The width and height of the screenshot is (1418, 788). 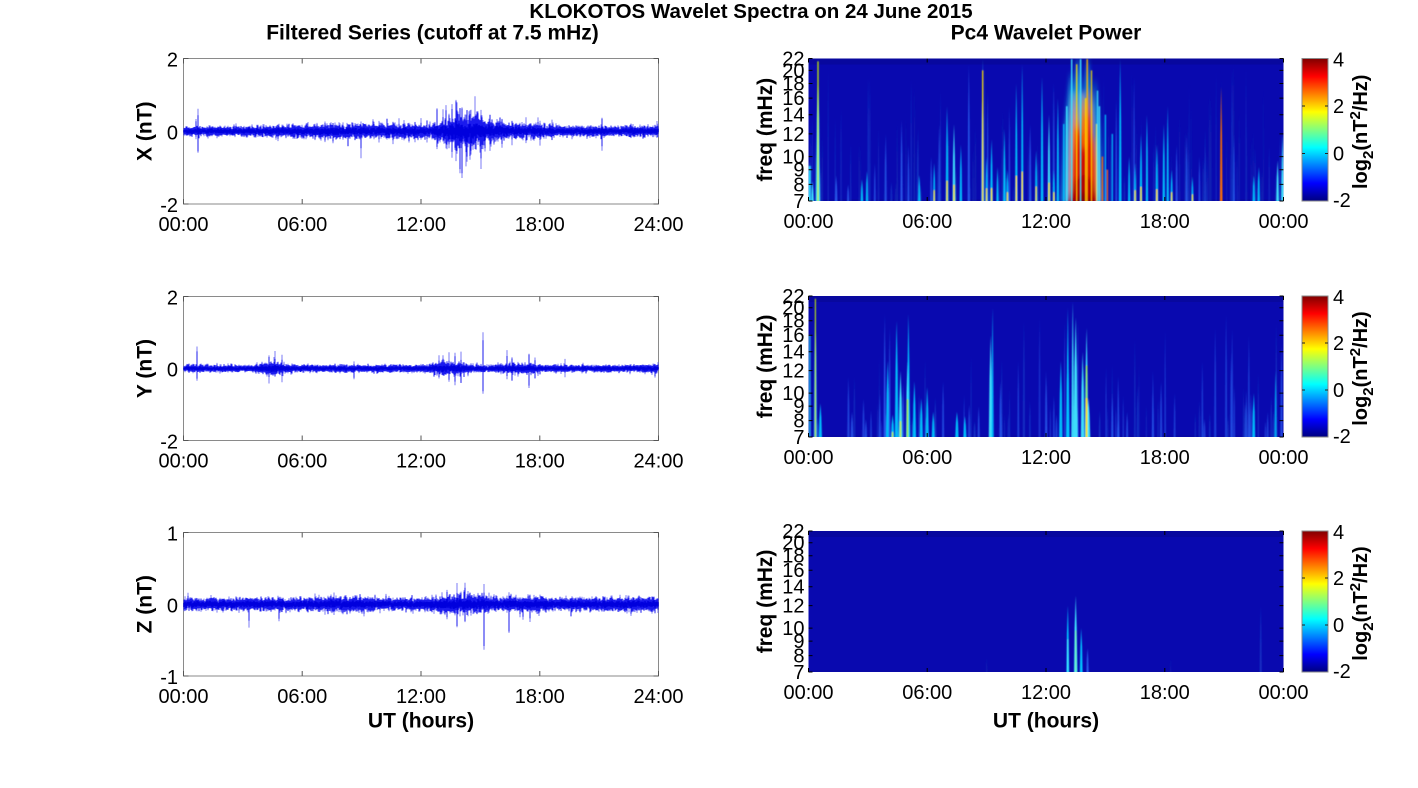 What do you see at coordinates (145, 368) in the screenshot?
I see `svg-text: Y (nT)` at bounding box center [145, 368].